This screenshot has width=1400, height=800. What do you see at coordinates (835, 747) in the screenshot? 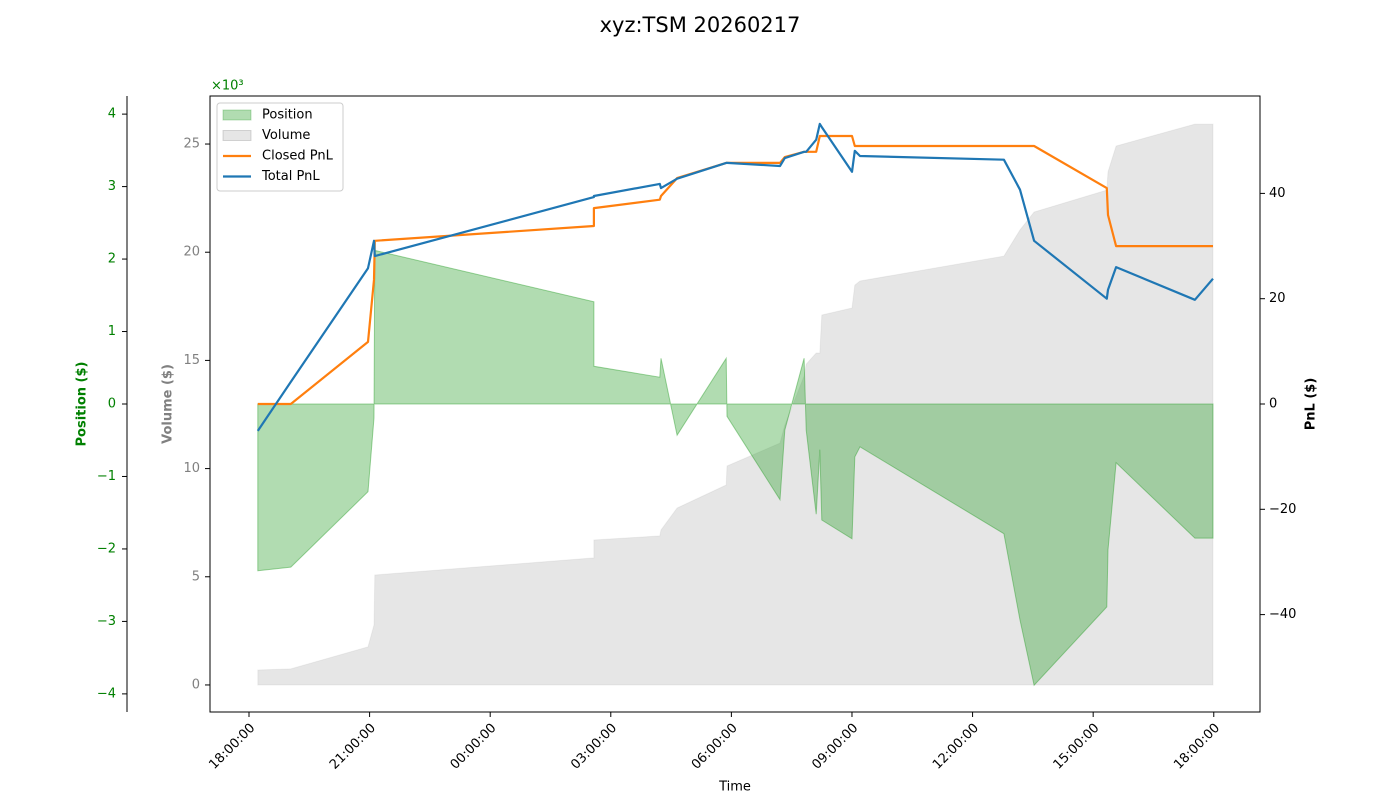
I see `x-tick-label: 09:00:00` at bounding box center [835, 747].